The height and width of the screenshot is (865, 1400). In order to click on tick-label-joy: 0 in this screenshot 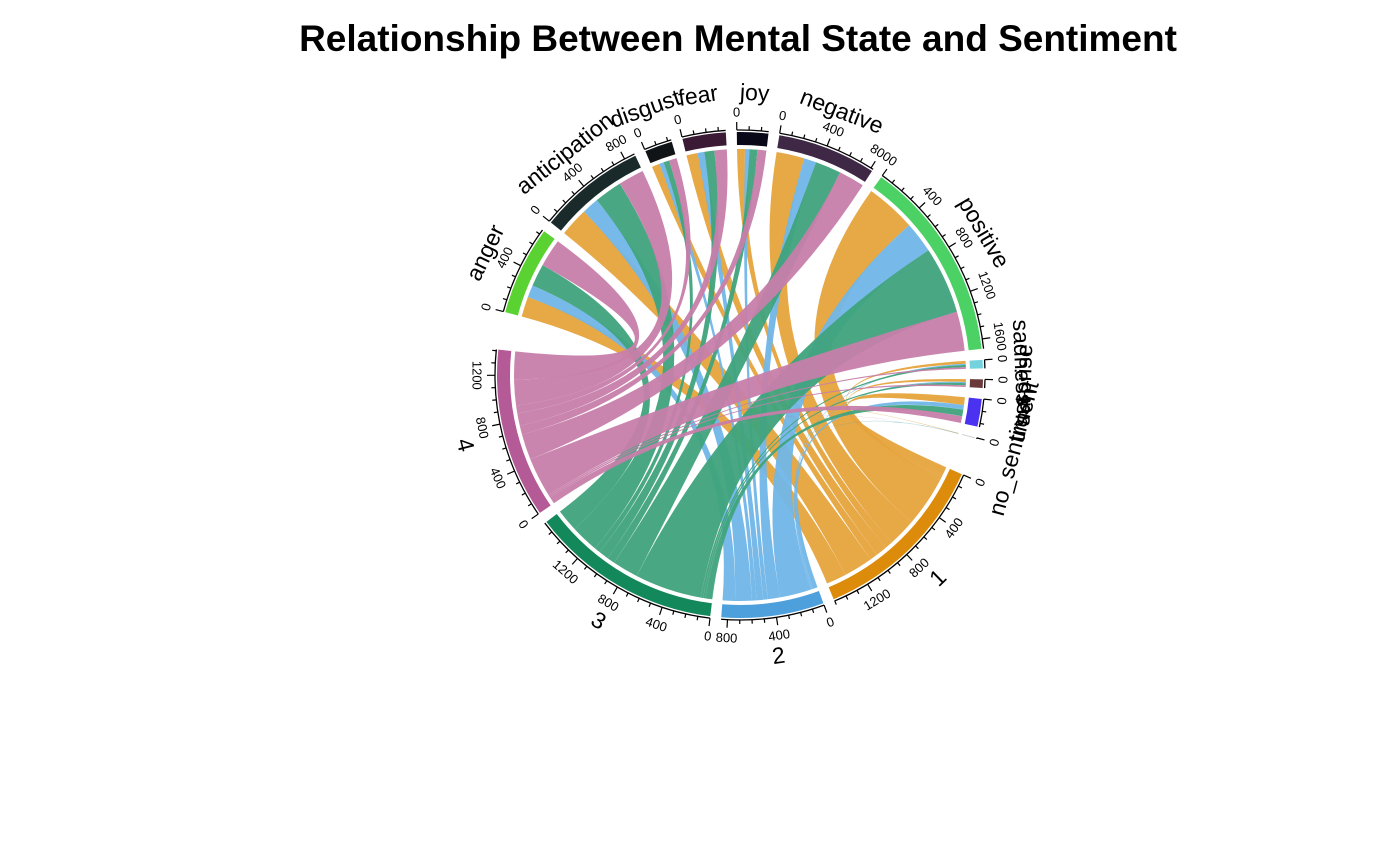, I will do `click(736, 111)`.